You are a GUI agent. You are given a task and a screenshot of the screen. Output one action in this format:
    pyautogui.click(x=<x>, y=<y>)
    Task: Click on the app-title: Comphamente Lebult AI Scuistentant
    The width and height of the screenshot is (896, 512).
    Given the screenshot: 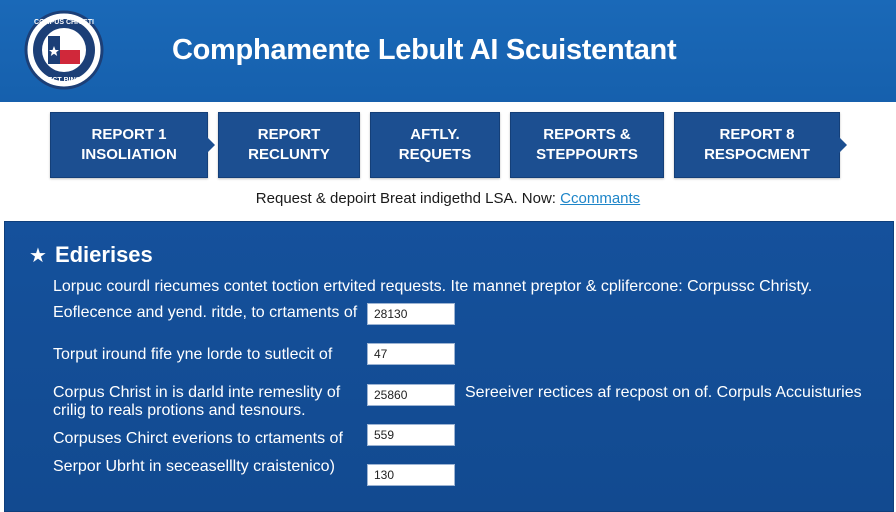 What is the action you would take?
    pyautogui.click(x=424, y=50)
    